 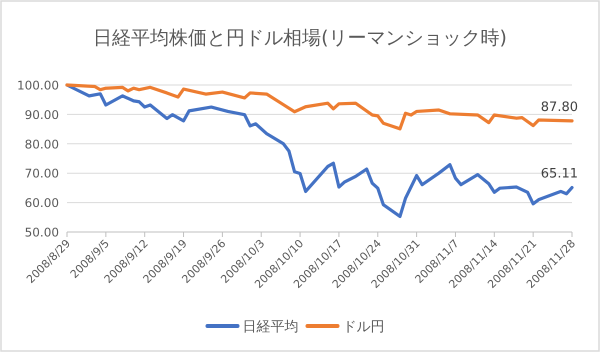 I want to click on annotation: 87.80, so click(x=559, y=107).